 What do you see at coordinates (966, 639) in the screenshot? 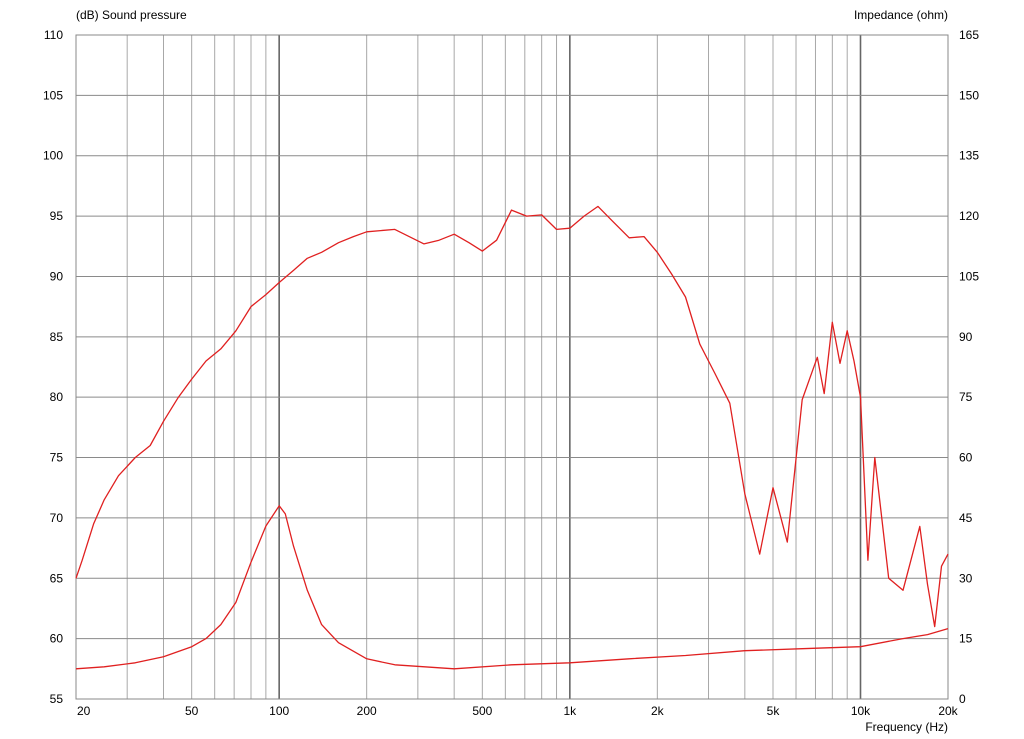
I see `y-right-tick-label: 15` at bounding box center [966, 639].